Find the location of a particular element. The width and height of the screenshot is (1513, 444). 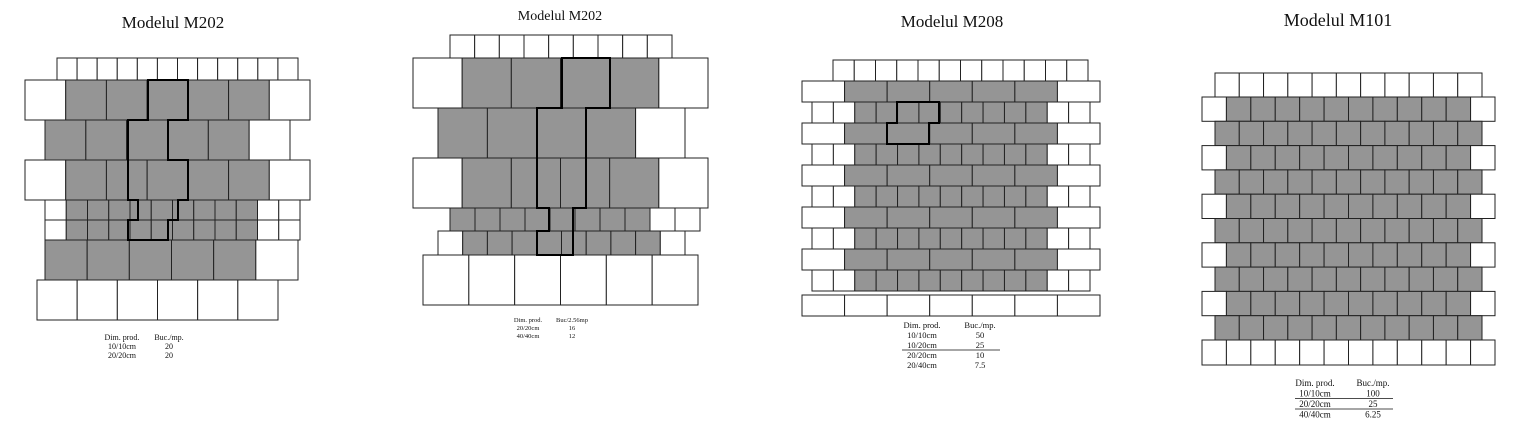

table-cell: 20/20cm is located at coordinates (528, 328).